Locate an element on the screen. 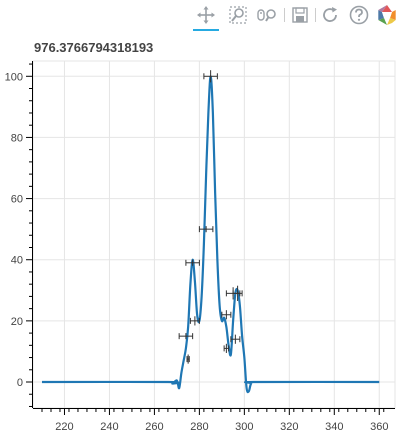 The height and width of the screenshot is (430, 400). x-tick-label: 220 is located at coordinates (64, 425).